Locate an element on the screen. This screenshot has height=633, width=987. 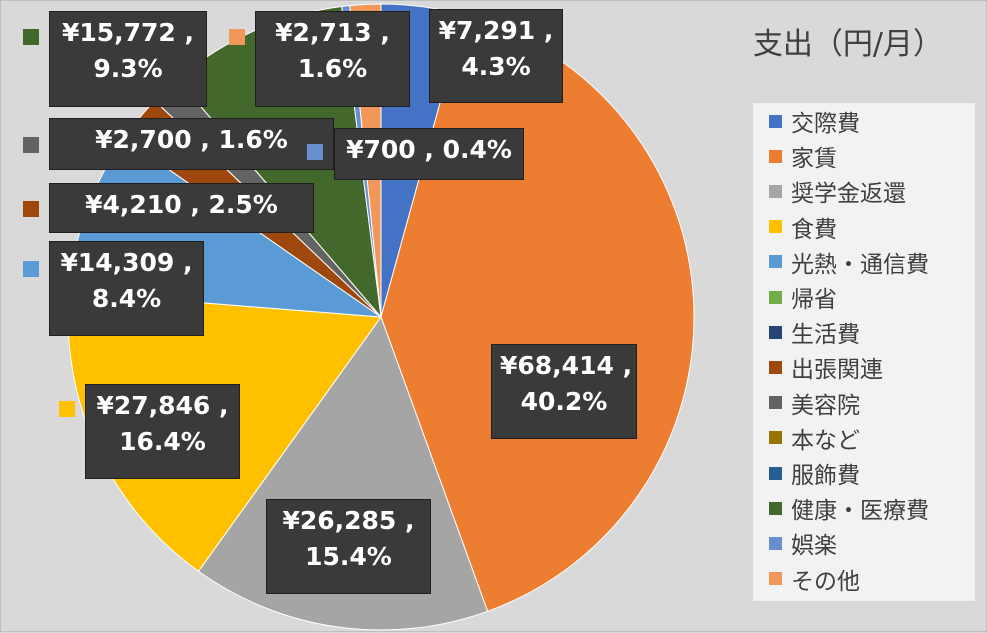
data-label-11: ¥15,772 , 9.3% is located at coordinates (128, 59).